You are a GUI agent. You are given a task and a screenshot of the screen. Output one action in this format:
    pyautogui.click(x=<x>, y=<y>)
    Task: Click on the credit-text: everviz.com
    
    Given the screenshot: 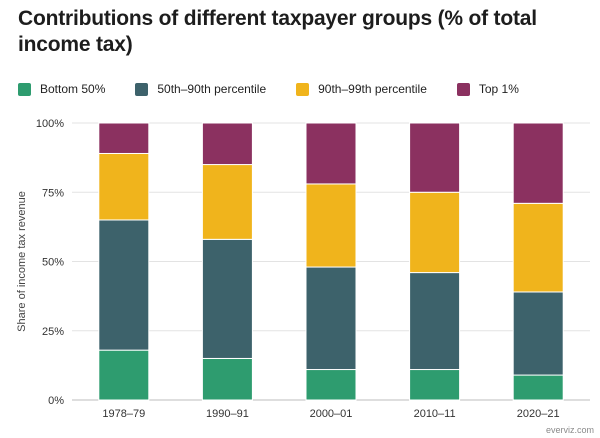 What is the action you would take?
    pyautogui.click(x=569, y=430)
    